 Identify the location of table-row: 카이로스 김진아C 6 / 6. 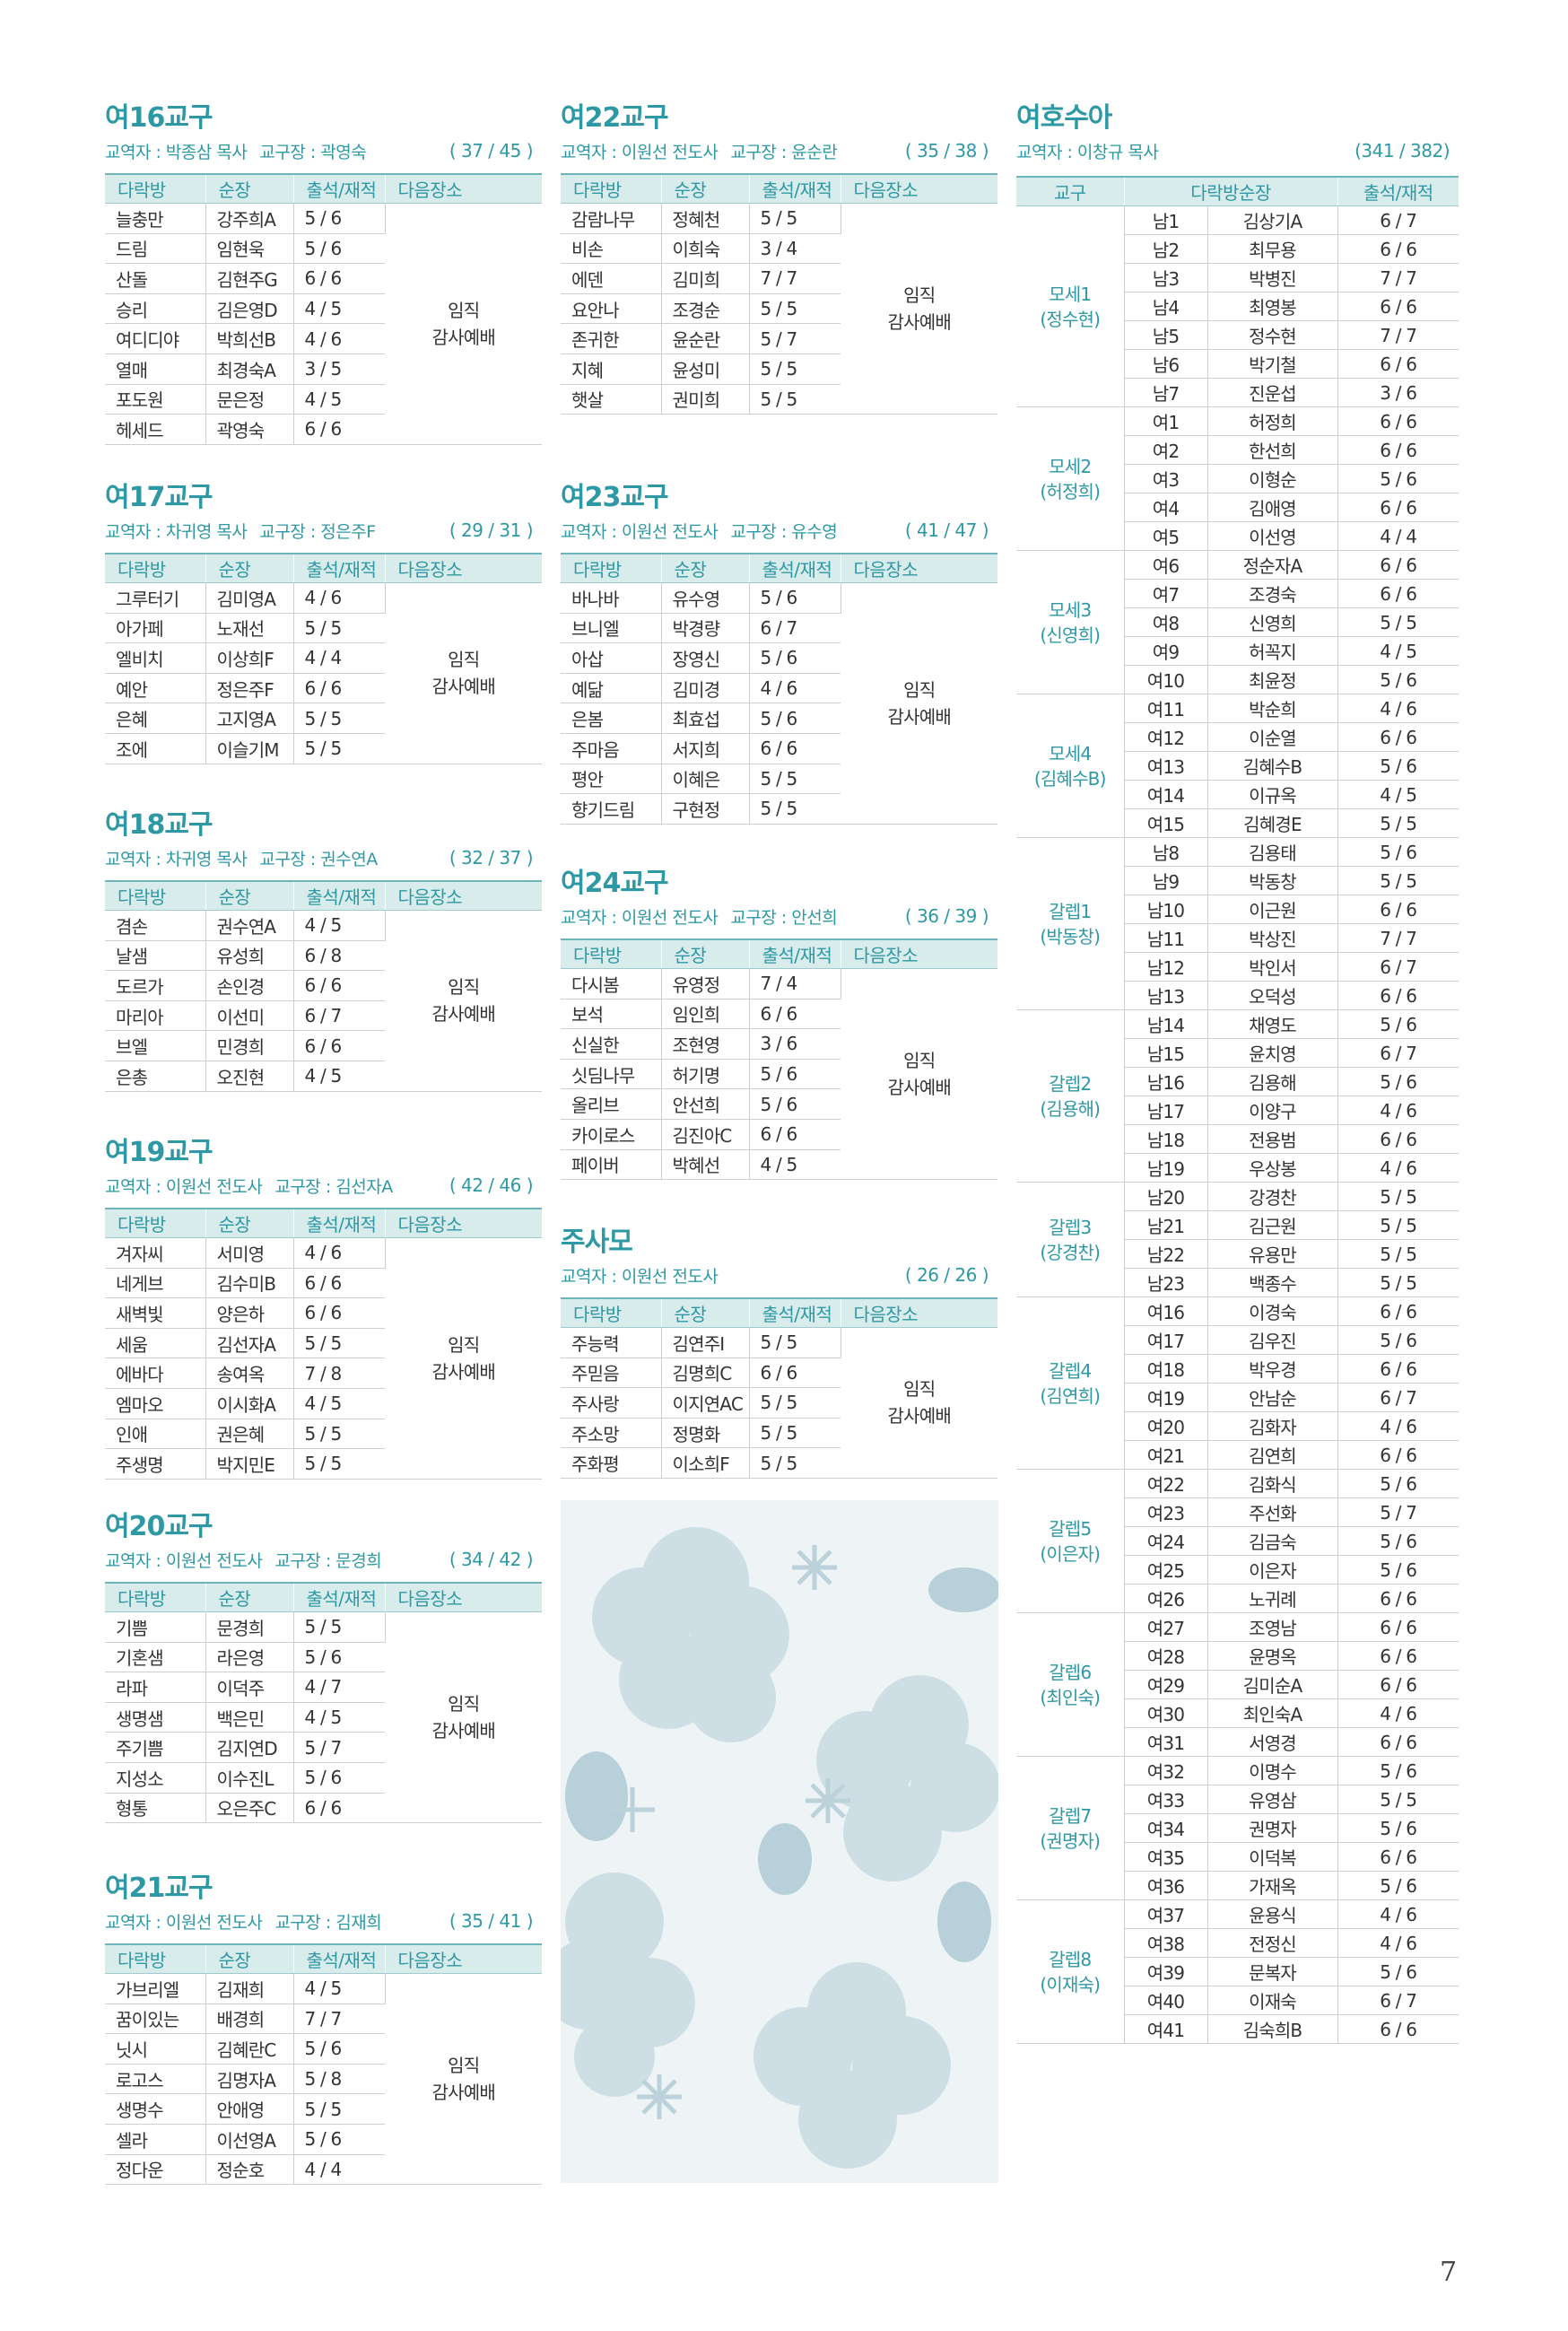
(779, 1134).